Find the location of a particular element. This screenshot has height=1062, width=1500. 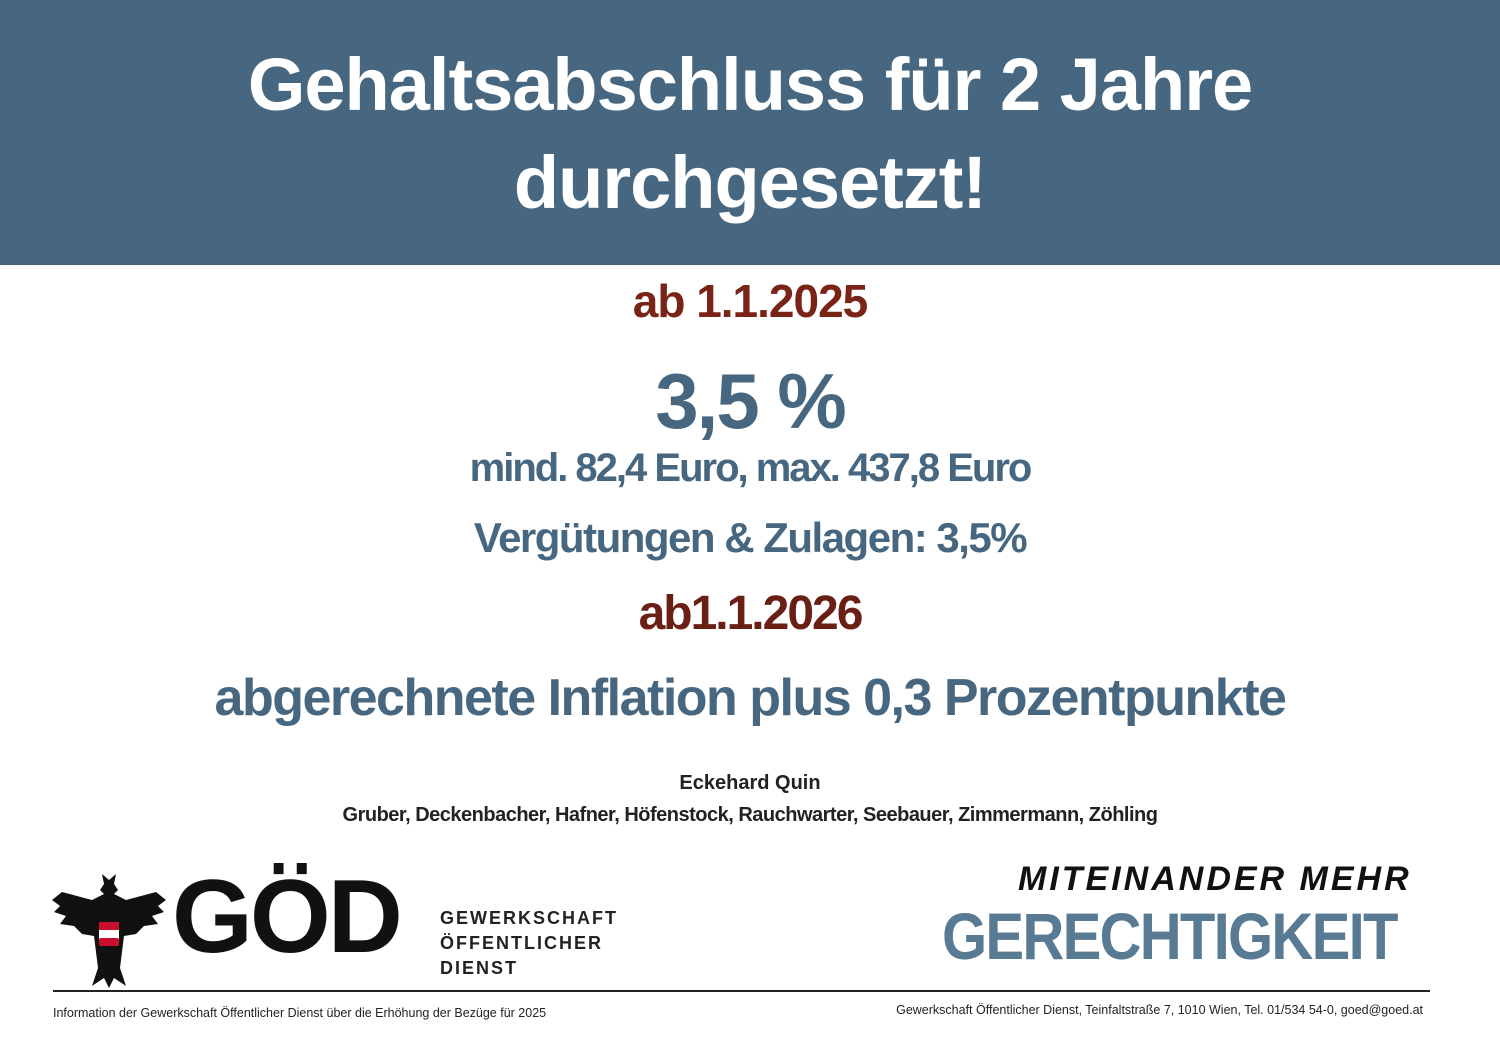

logo-text: GEWERKSCHAFT ÖFFENTLICHER DIENST is located at coordinates (529, 943).